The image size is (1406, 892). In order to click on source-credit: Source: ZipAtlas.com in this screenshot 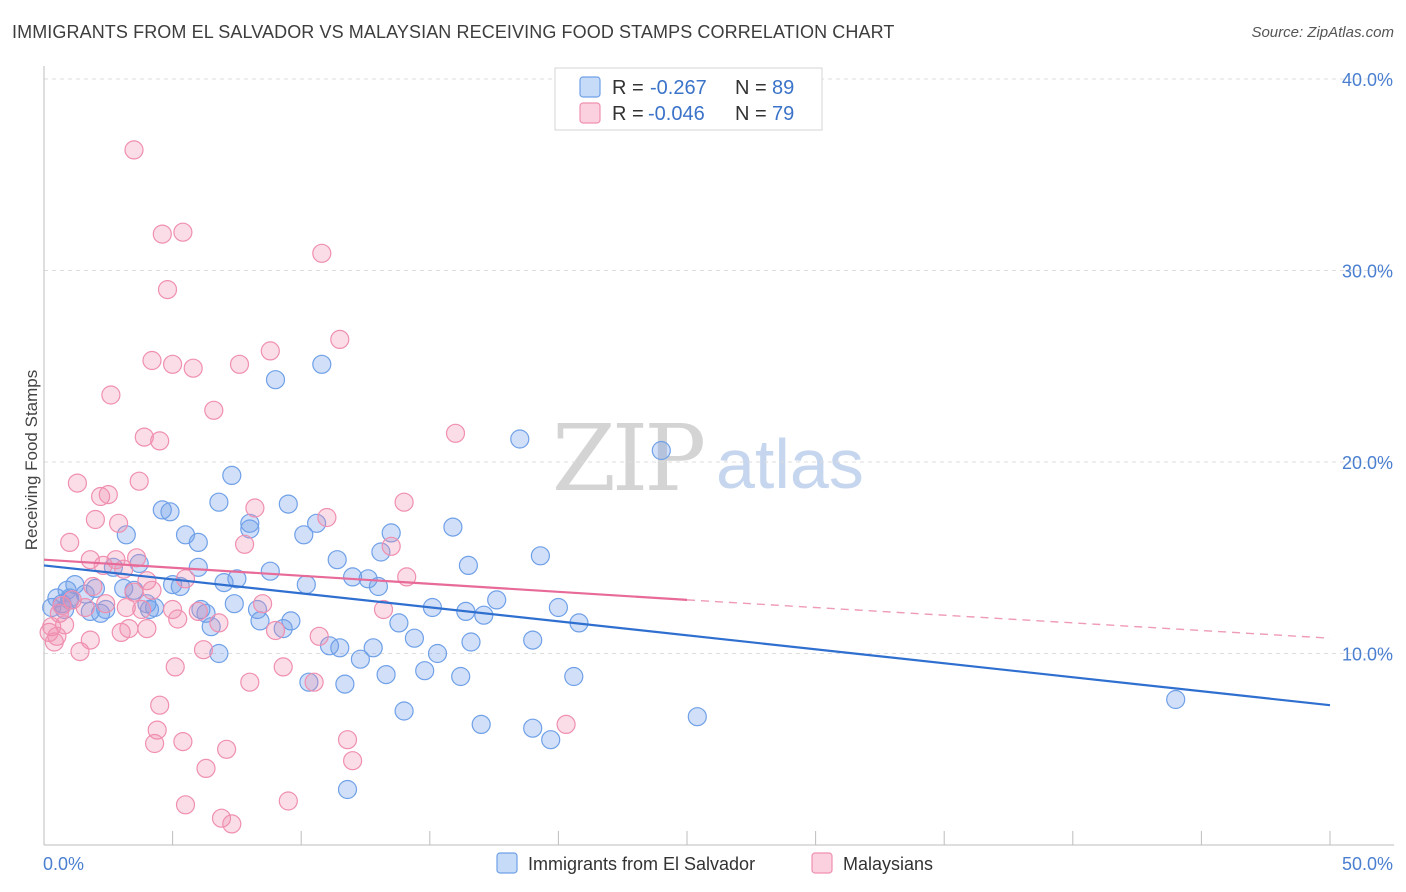, I will do `click(1322, 32)`.